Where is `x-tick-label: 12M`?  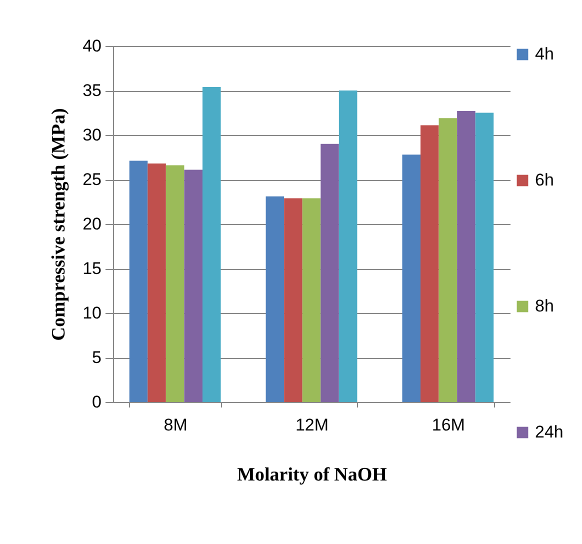 x-tick-label: 12M is located at coordinates (312, 425).